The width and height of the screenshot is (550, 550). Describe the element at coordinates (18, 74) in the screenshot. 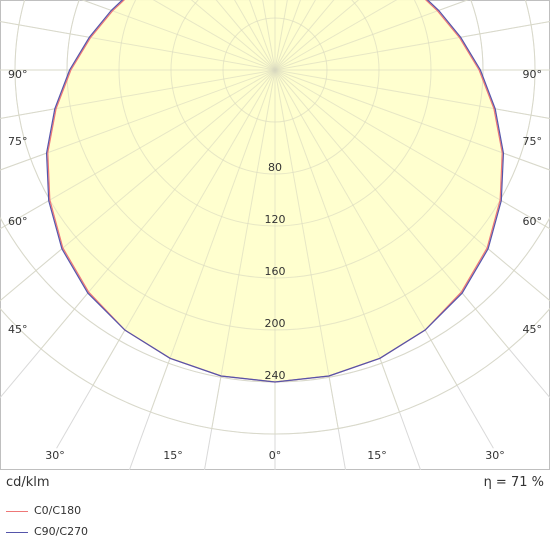

I see `angle-label-left: 90°` at that location.